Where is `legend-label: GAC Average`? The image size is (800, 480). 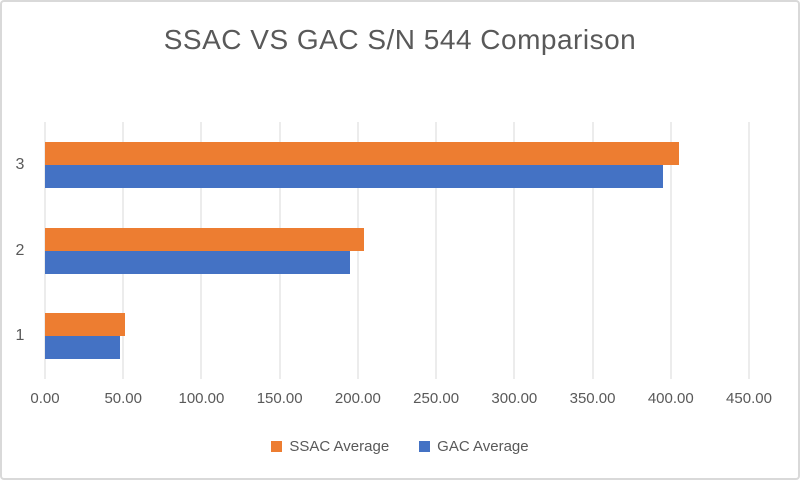
legend-label: GAC Average is located at coordinates (483, 446).